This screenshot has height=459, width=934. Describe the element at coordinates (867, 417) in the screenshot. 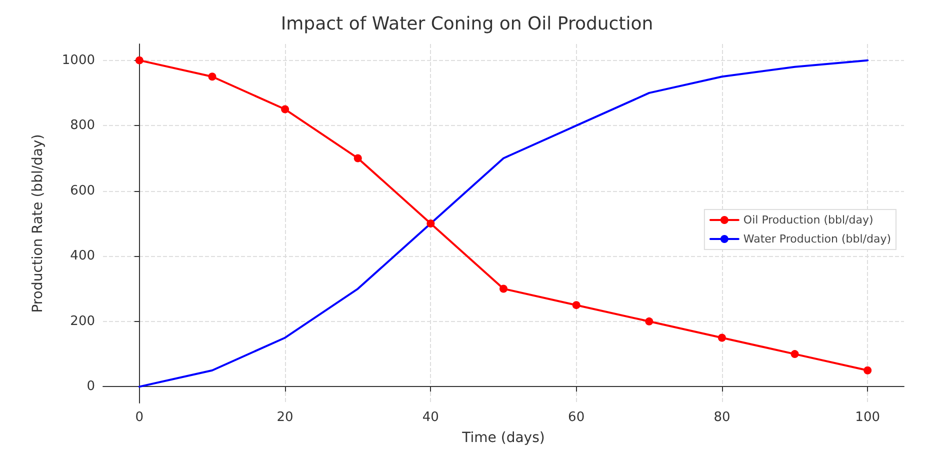

I see `x-tick-label: 100` at that location.